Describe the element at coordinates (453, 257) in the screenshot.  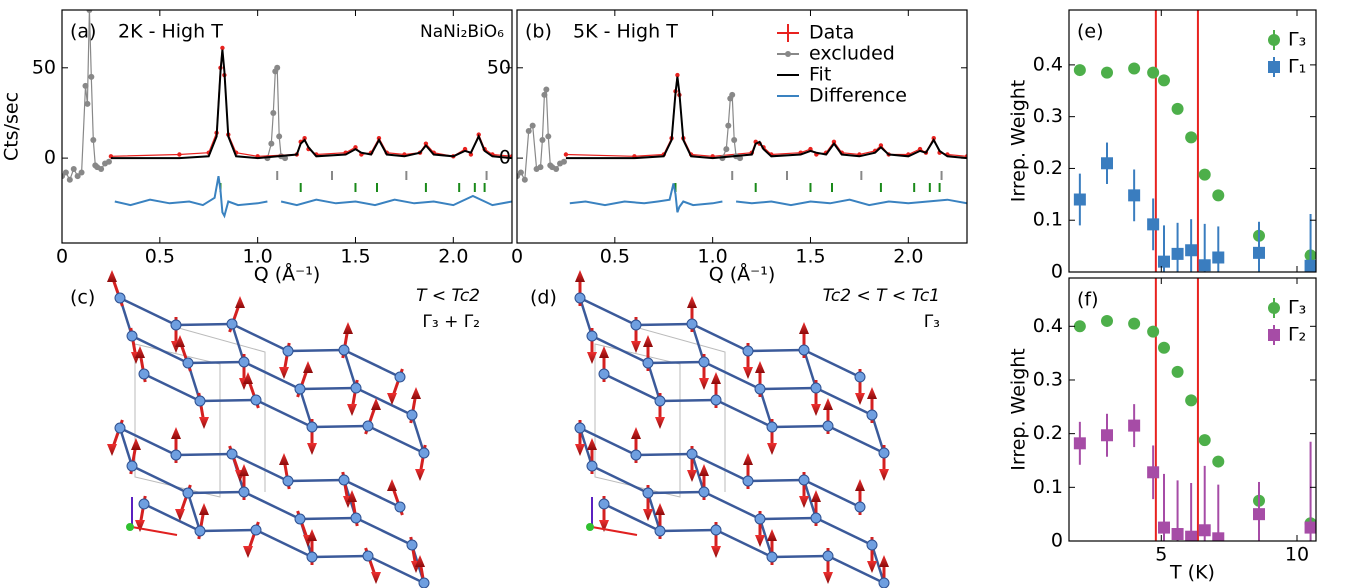
I see `x-tick-label: 2.0` at that location.